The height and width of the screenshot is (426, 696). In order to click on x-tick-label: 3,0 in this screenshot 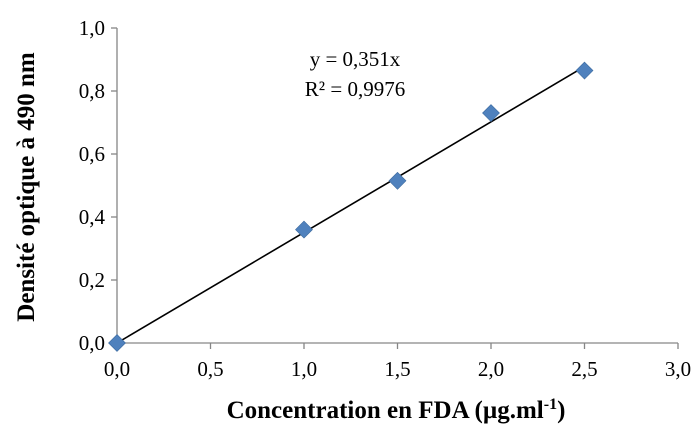, I will do `click(678, 369)`.